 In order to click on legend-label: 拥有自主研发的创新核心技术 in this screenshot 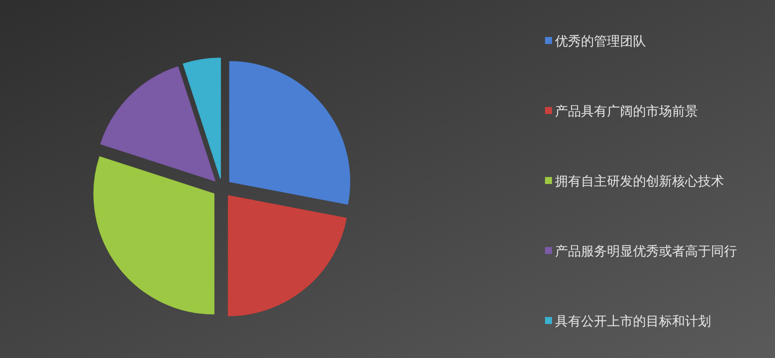, I will do `click(639, 182)`.